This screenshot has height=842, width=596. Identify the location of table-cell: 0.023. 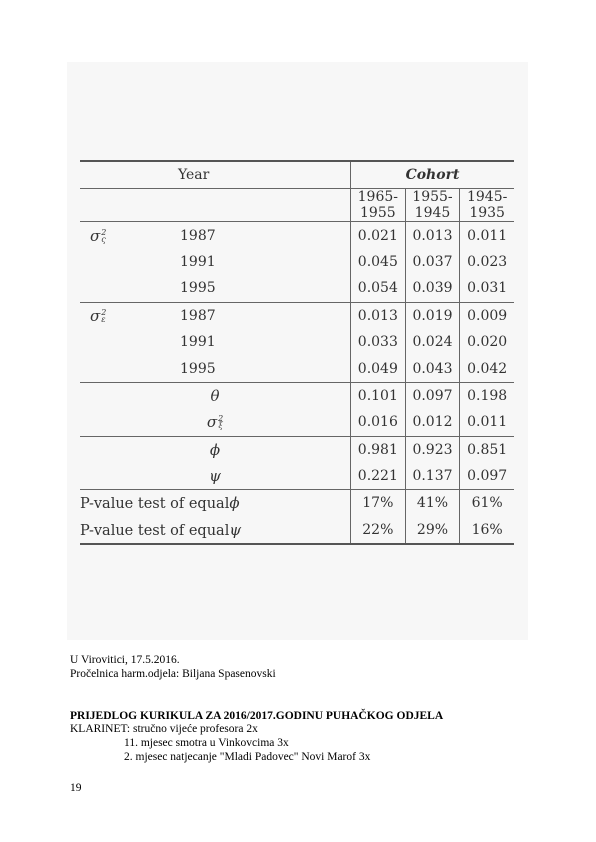
(486, 262).